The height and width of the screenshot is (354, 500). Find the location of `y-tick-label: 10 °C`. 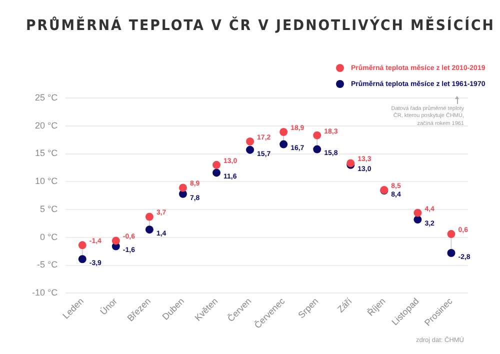

y-tick-label: 10 °C is located at coordinates (46, 181).